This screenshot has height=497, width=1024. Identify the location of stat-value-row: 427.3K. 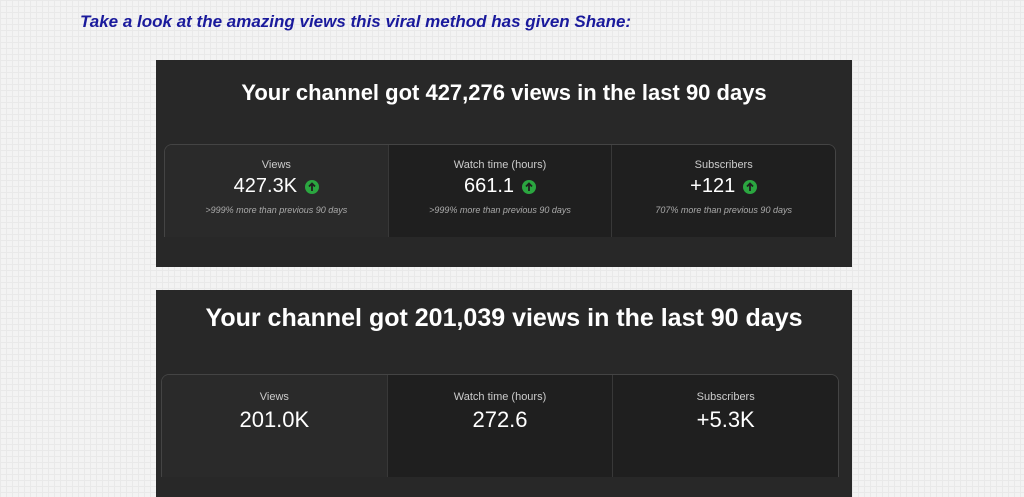
(276, 186).